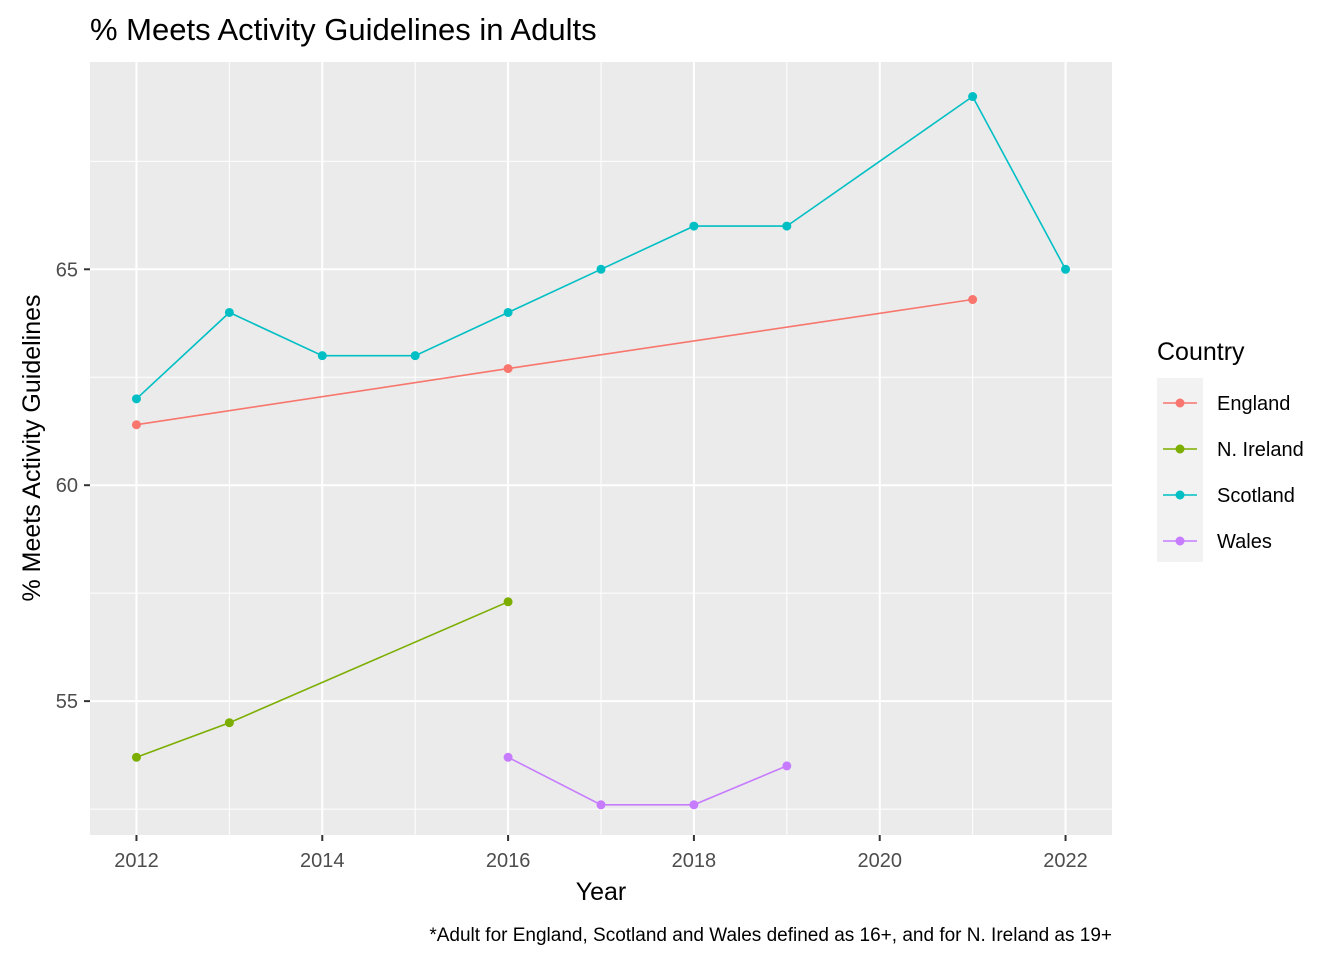 The width and height of the screenshot is (1344, 960). I want to click on legend-label: England, so click(1253, 404).